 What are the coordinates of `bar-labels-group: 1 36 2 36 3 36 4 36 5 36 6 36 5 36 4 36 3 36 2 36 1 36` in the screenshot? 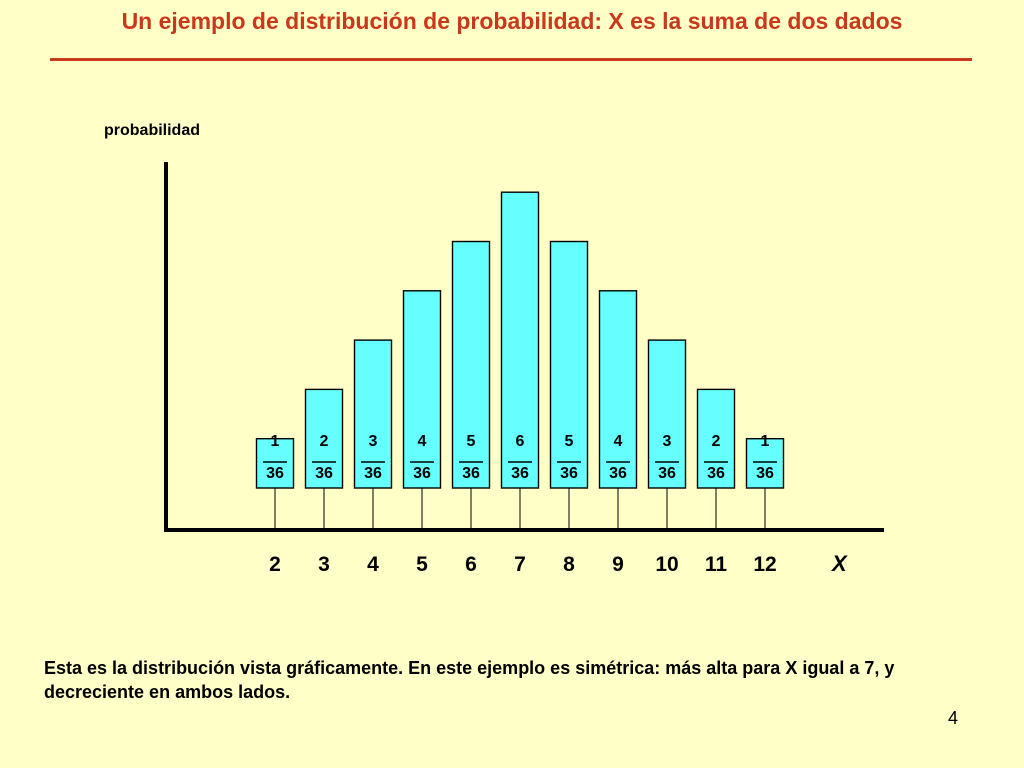 It's located at (520, 457).